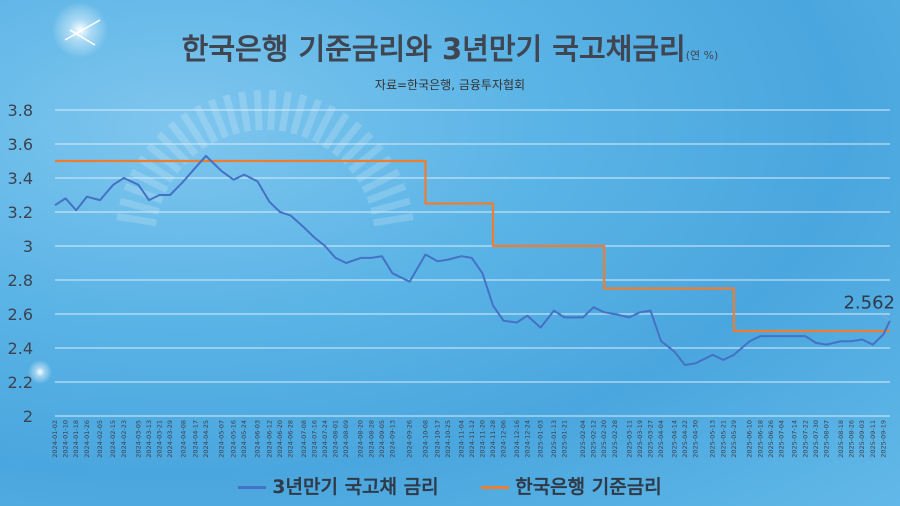  Describe the element at coordinates (760, 439) in the screenshot. I see `x-tick-label: 2025-06-18` at that location.